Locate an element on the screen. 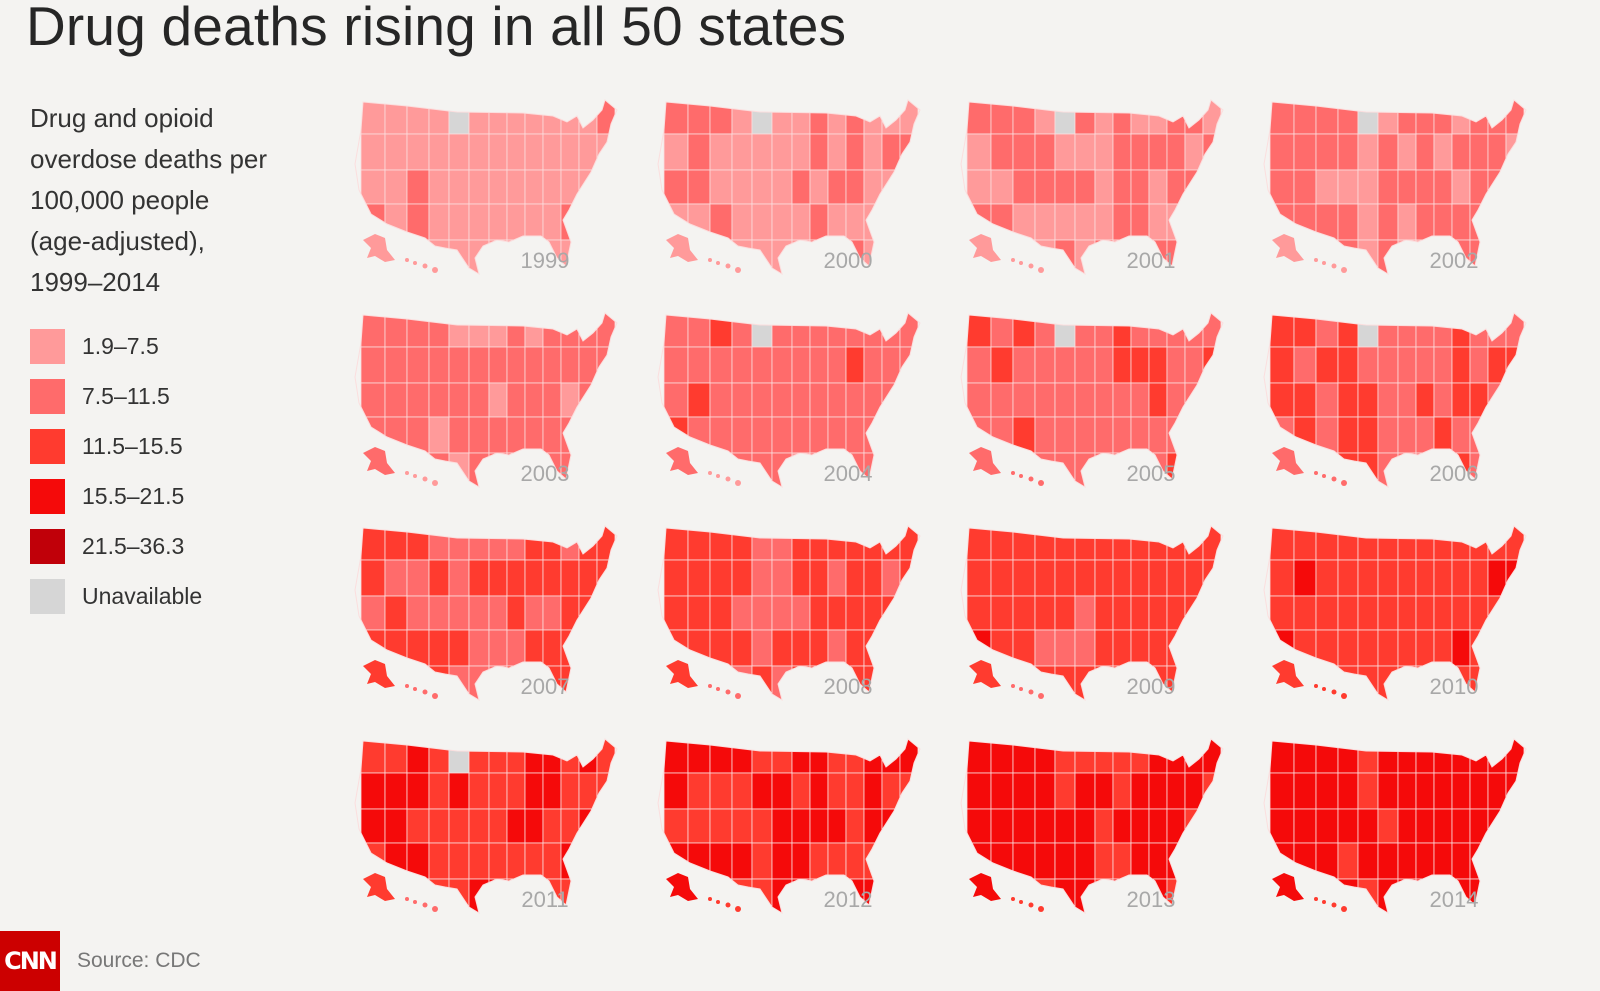 This screenshot has height=991, width=1600. map-panel: 2012 is located at coordinates (793, 829).